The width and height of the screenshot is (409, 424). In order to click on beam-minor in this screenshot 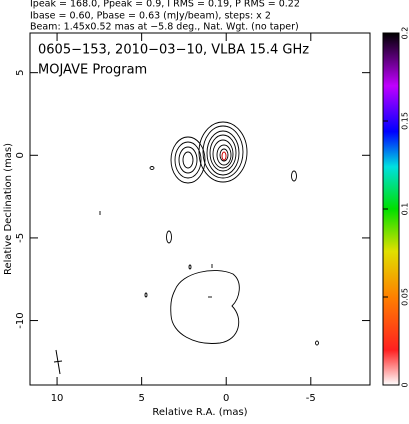, I will do `click(58, 361)`.